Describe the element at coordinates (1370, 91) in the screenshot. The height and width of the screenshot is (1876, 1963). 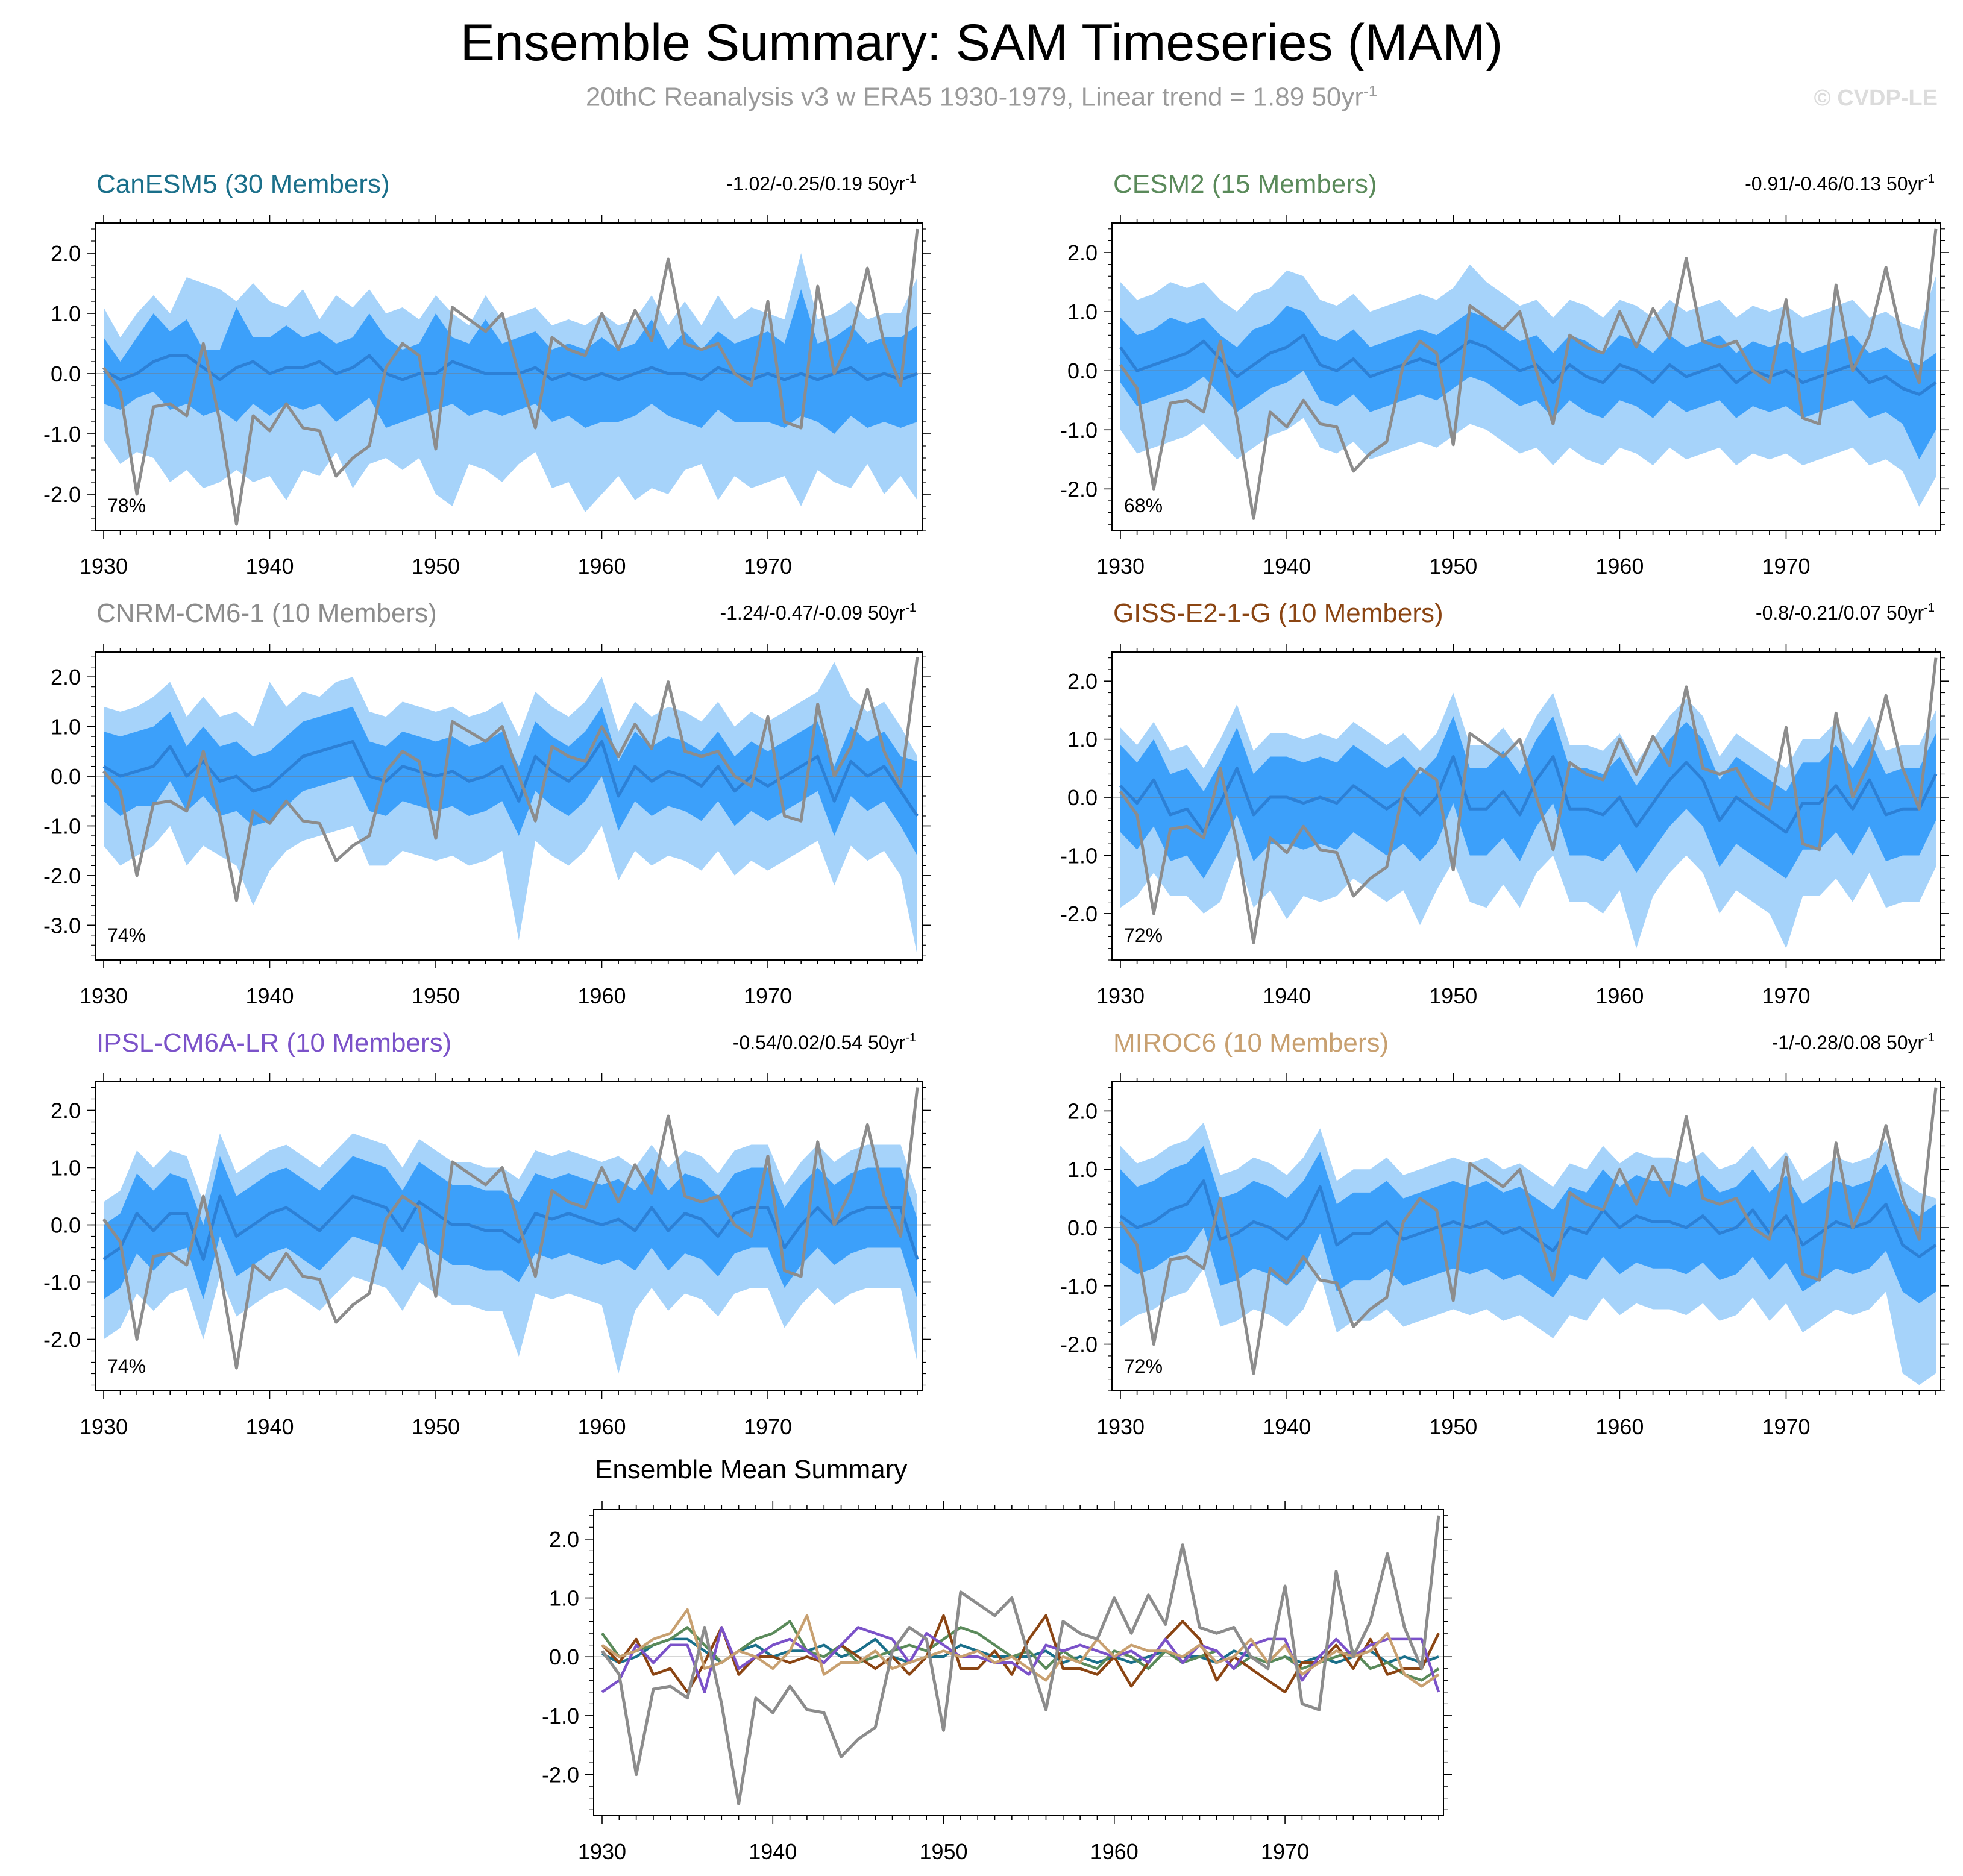
I see `subtitle-exponent: -1` at that location.